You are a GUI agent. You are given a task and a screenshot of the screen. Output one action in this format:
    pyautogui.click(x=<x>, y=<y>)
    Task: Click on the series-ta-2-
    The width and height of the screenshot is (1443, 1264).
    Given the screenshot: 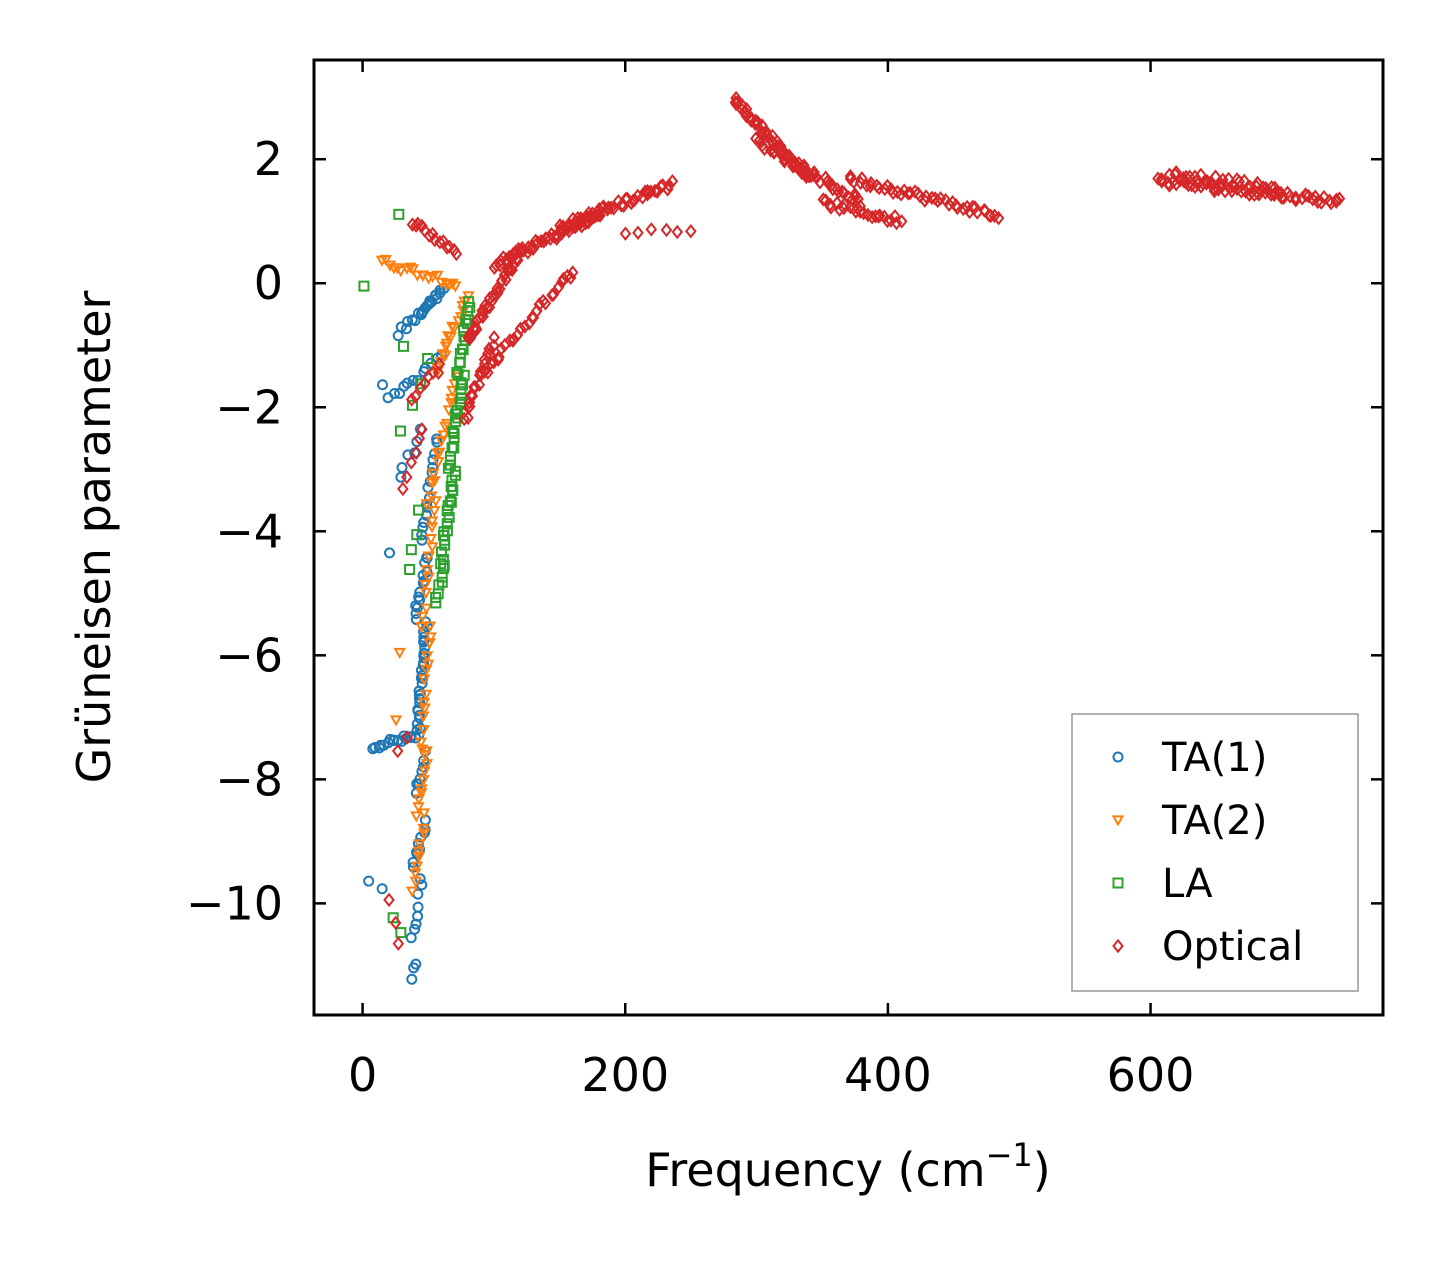 What is the action you would take?
    pyautogui.click(x=425, y=576)
    